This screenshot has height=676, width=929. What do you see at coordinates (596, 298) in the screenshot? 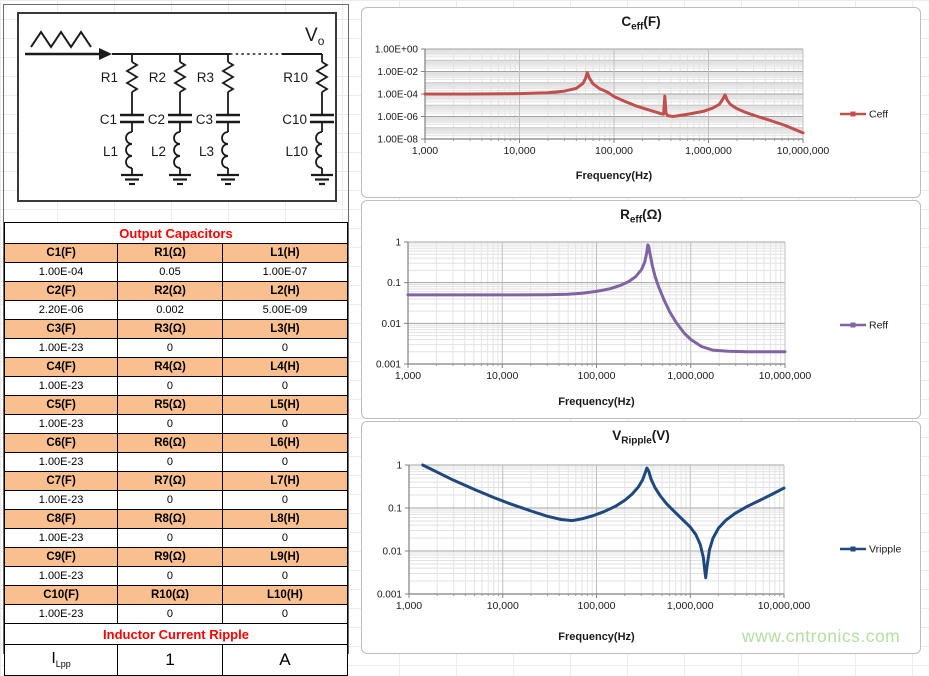
I see `series-line-reff` at bounding box center [596, 298].